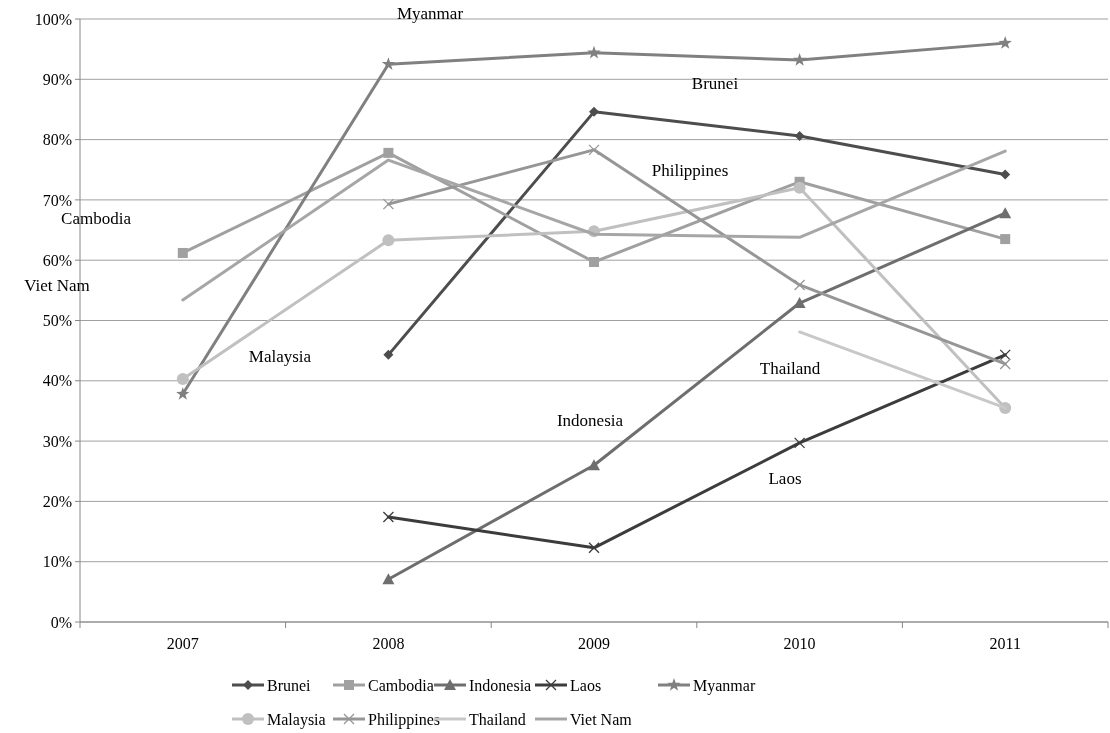 This screenshot has height=733, width=1110. Describe the element at coordinates (57, 260) in the screenshot. I see `y-tick-label: 60%` at that location.